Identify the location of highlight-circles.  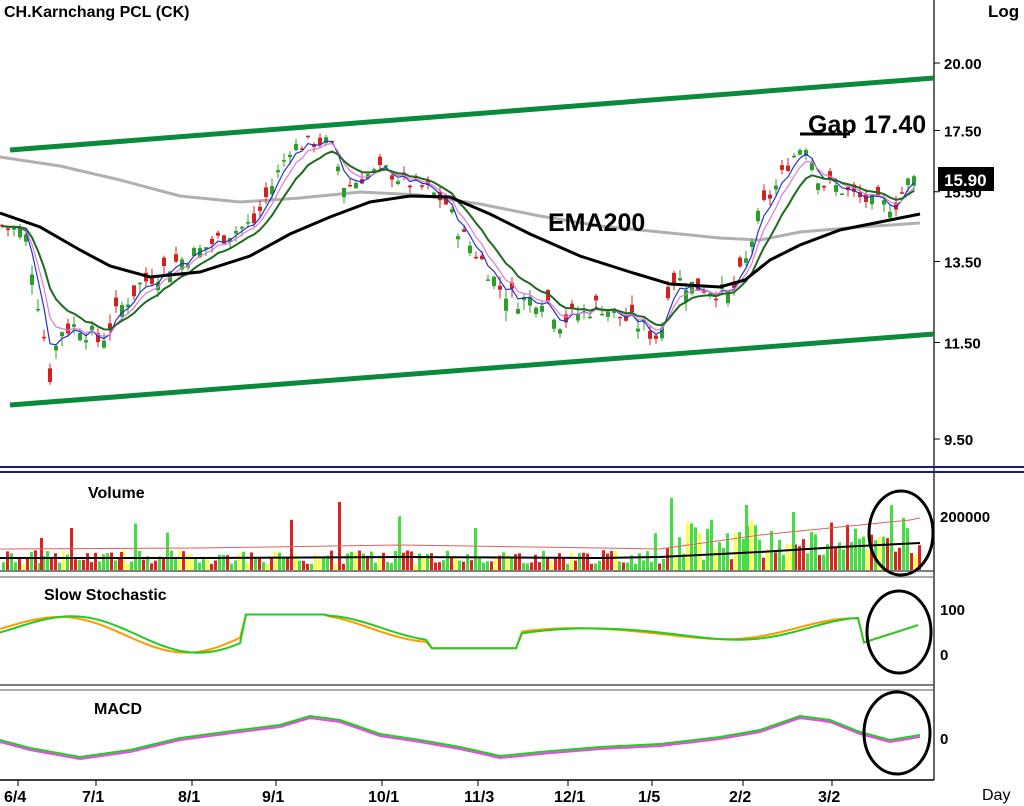
(898, 632).